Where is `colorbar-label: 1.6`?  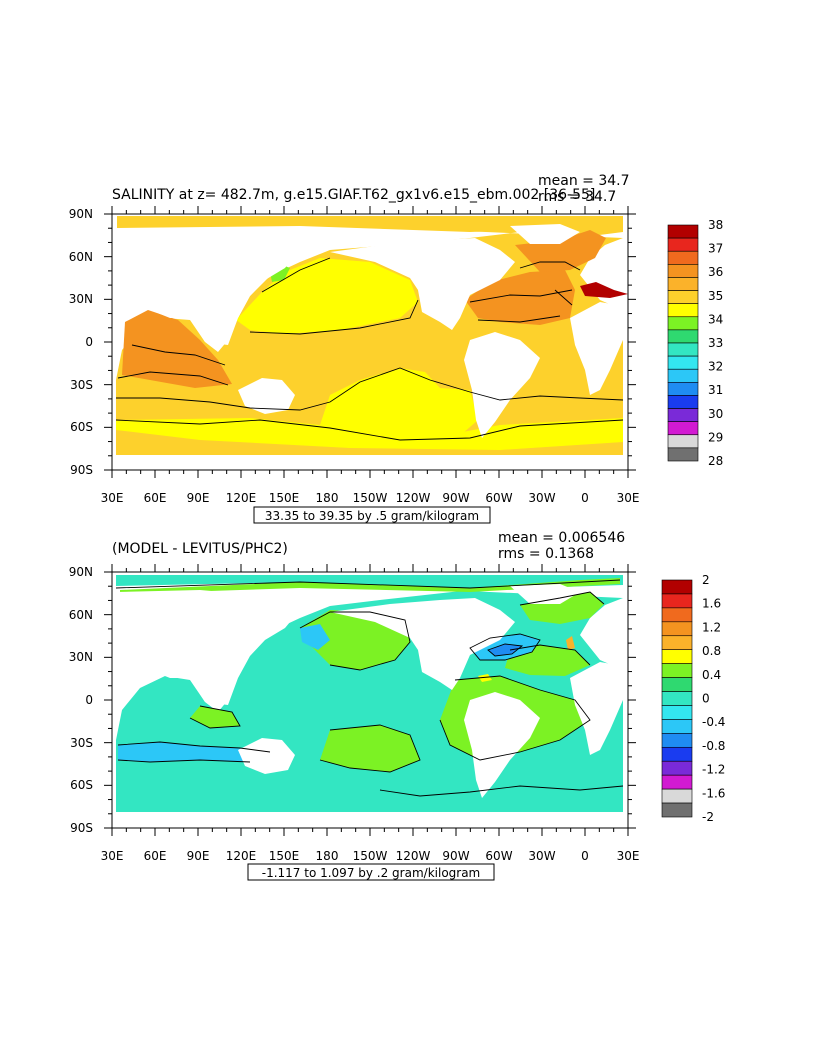 colorbar-label: 1.6 is located at coordinates (711, 604).